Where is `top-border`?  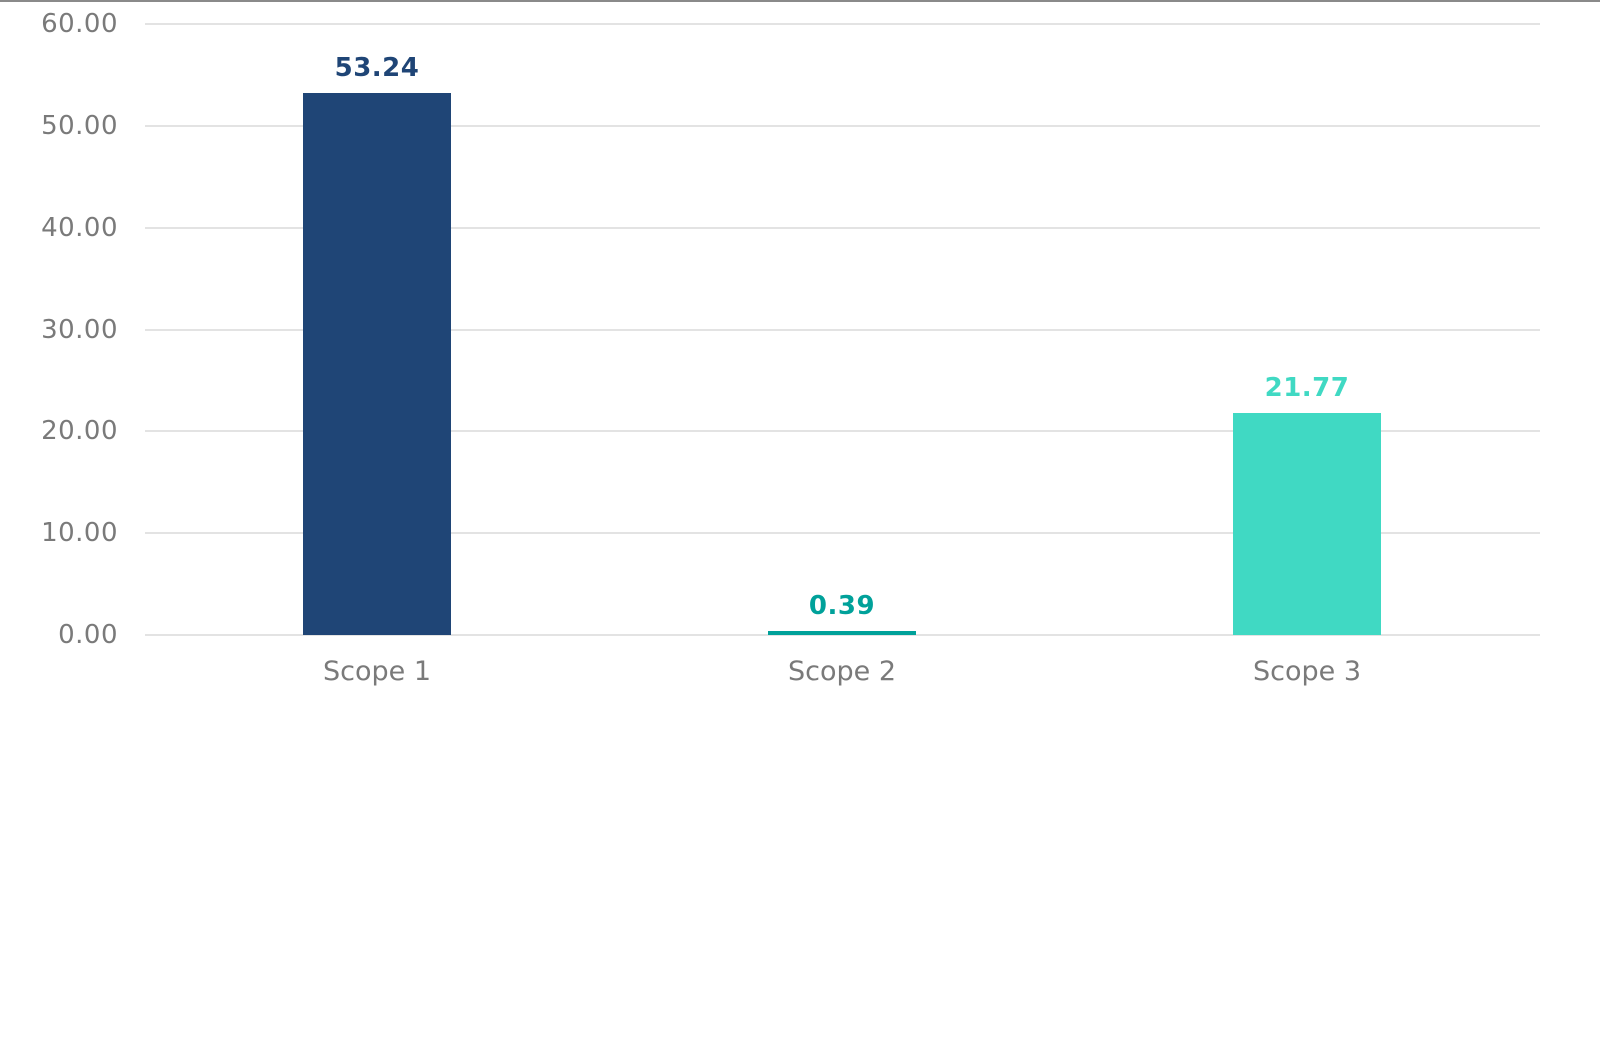
top-border is located at coordinates (800, 1).